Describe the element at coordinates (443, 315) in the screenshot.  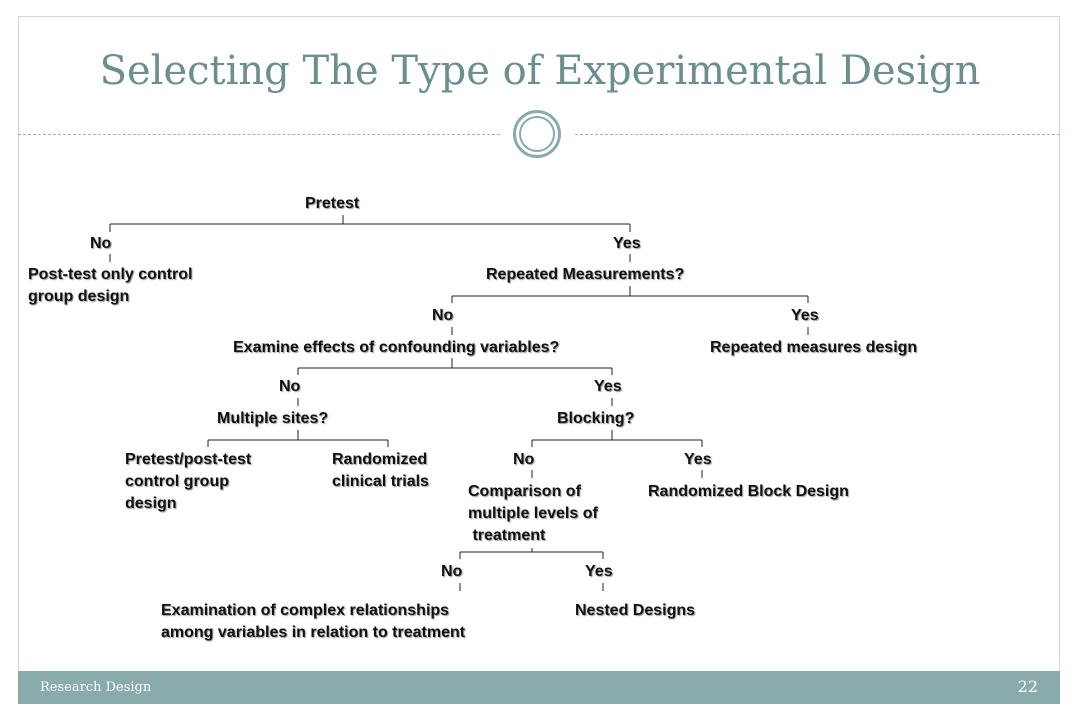
I see `node-repeated-no: No` at that location.